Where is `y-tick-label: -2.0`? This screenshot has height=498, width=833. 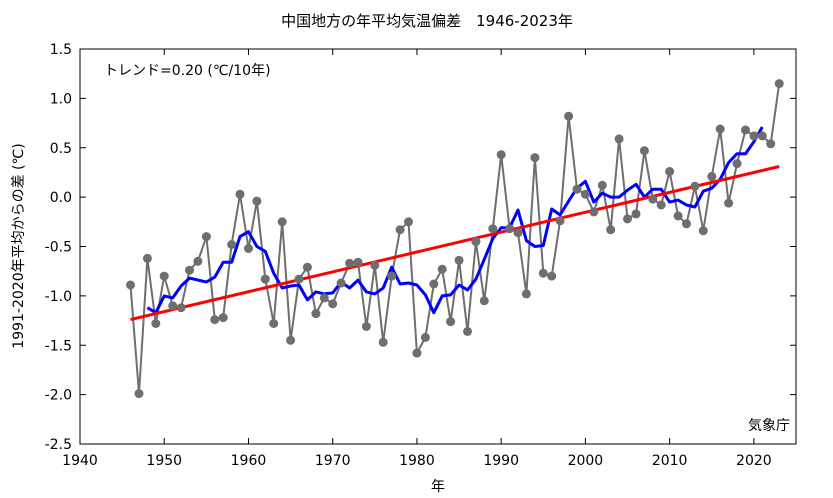 y-tick-label: -2.0 is located at coordinates (58, 396).